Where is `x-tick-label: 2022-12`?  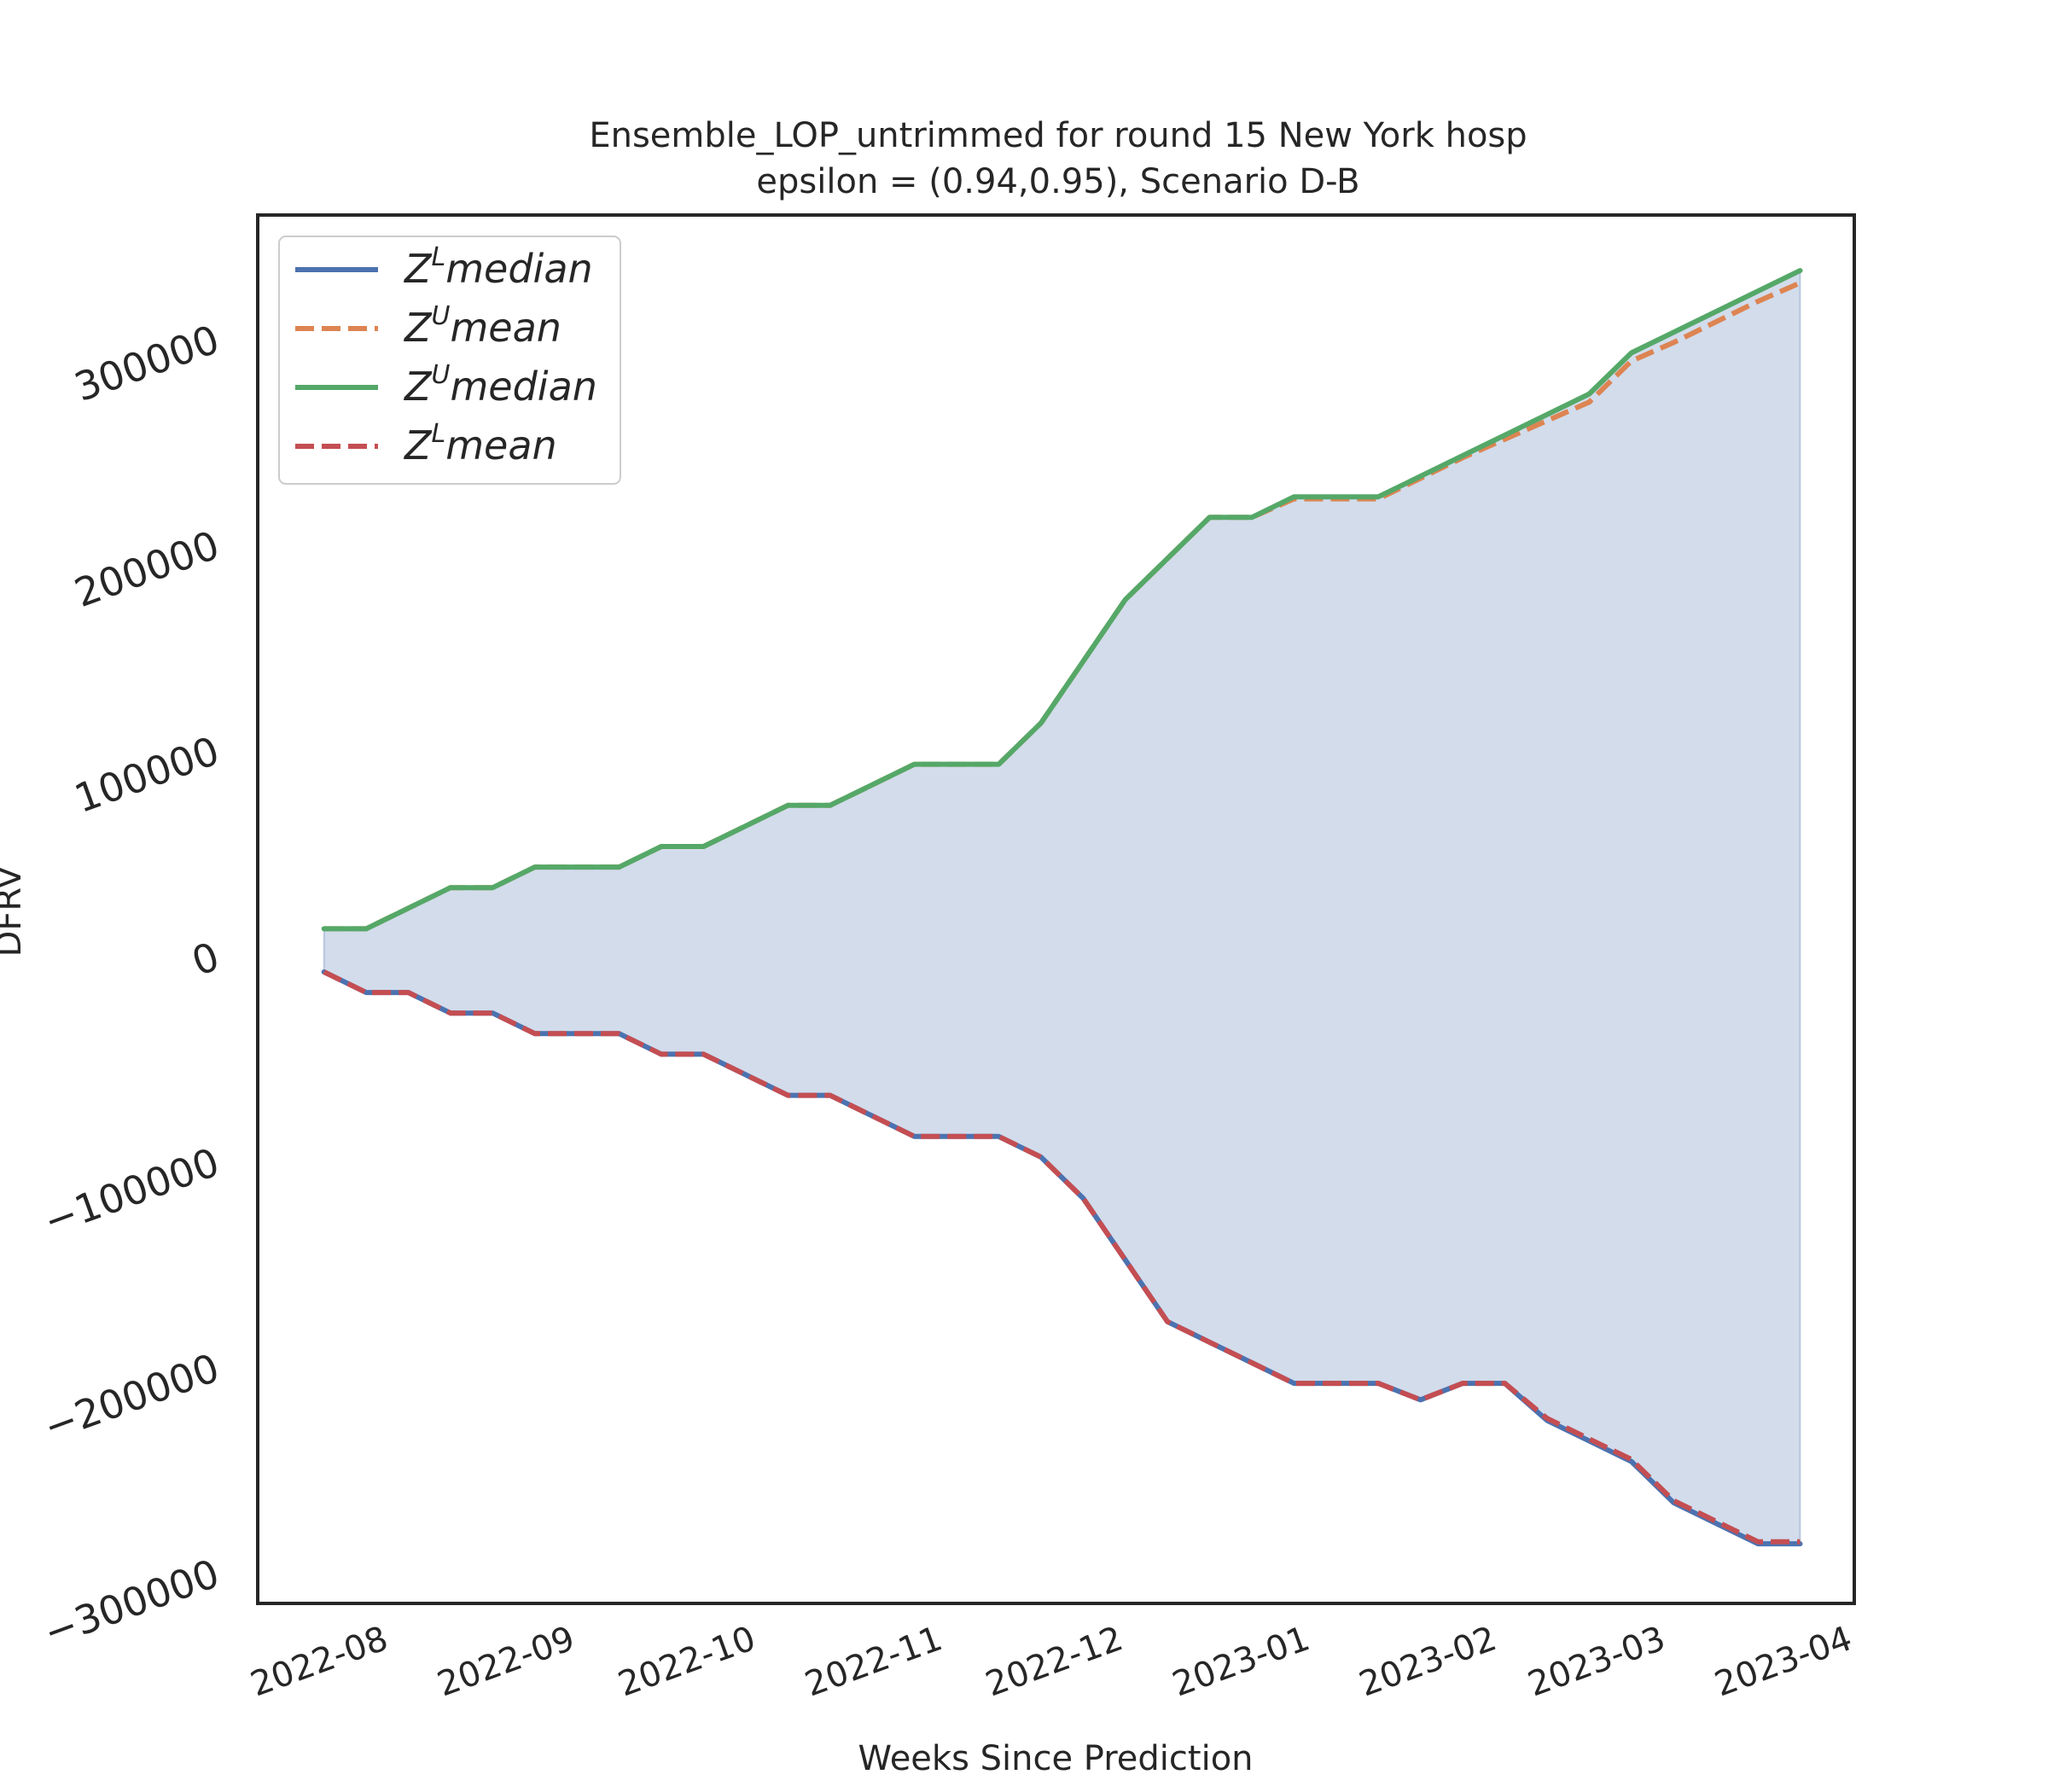 x-tick-label: 2022-12 is located at coordinates (1054, 1661).